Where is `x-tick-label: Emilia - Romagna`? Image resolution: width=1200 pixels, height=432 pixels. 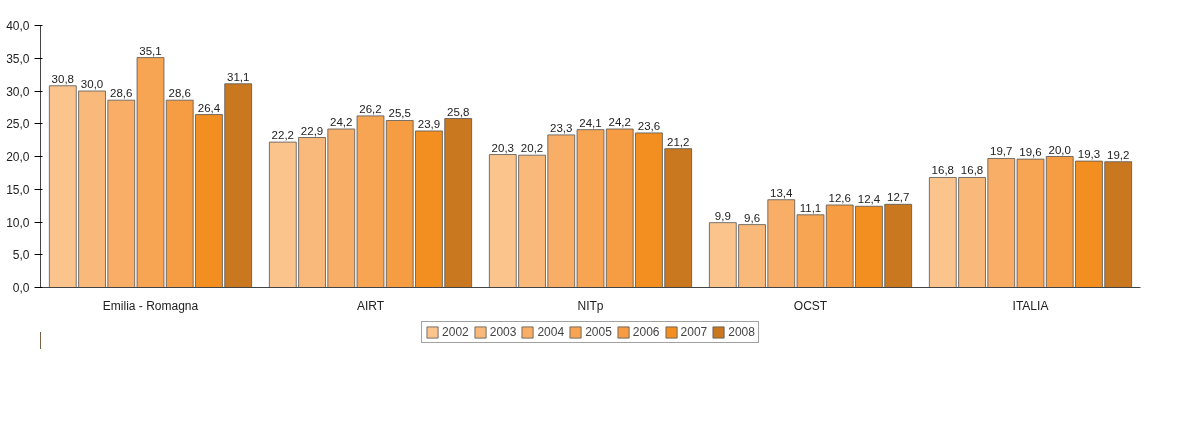
x-tick-label: Emilia - Romagna is located at coordinates (150, 305).